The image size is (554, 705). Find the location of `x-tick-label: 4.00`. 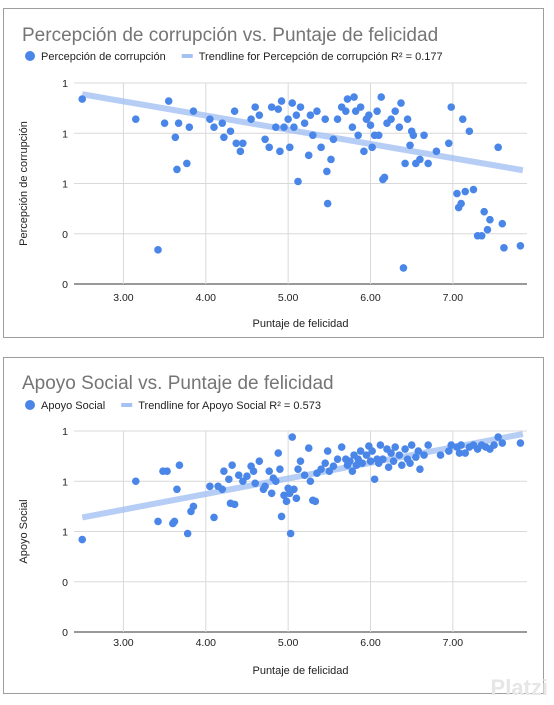

x-tick-label: 4.00 is located at coordinates (206, 298).